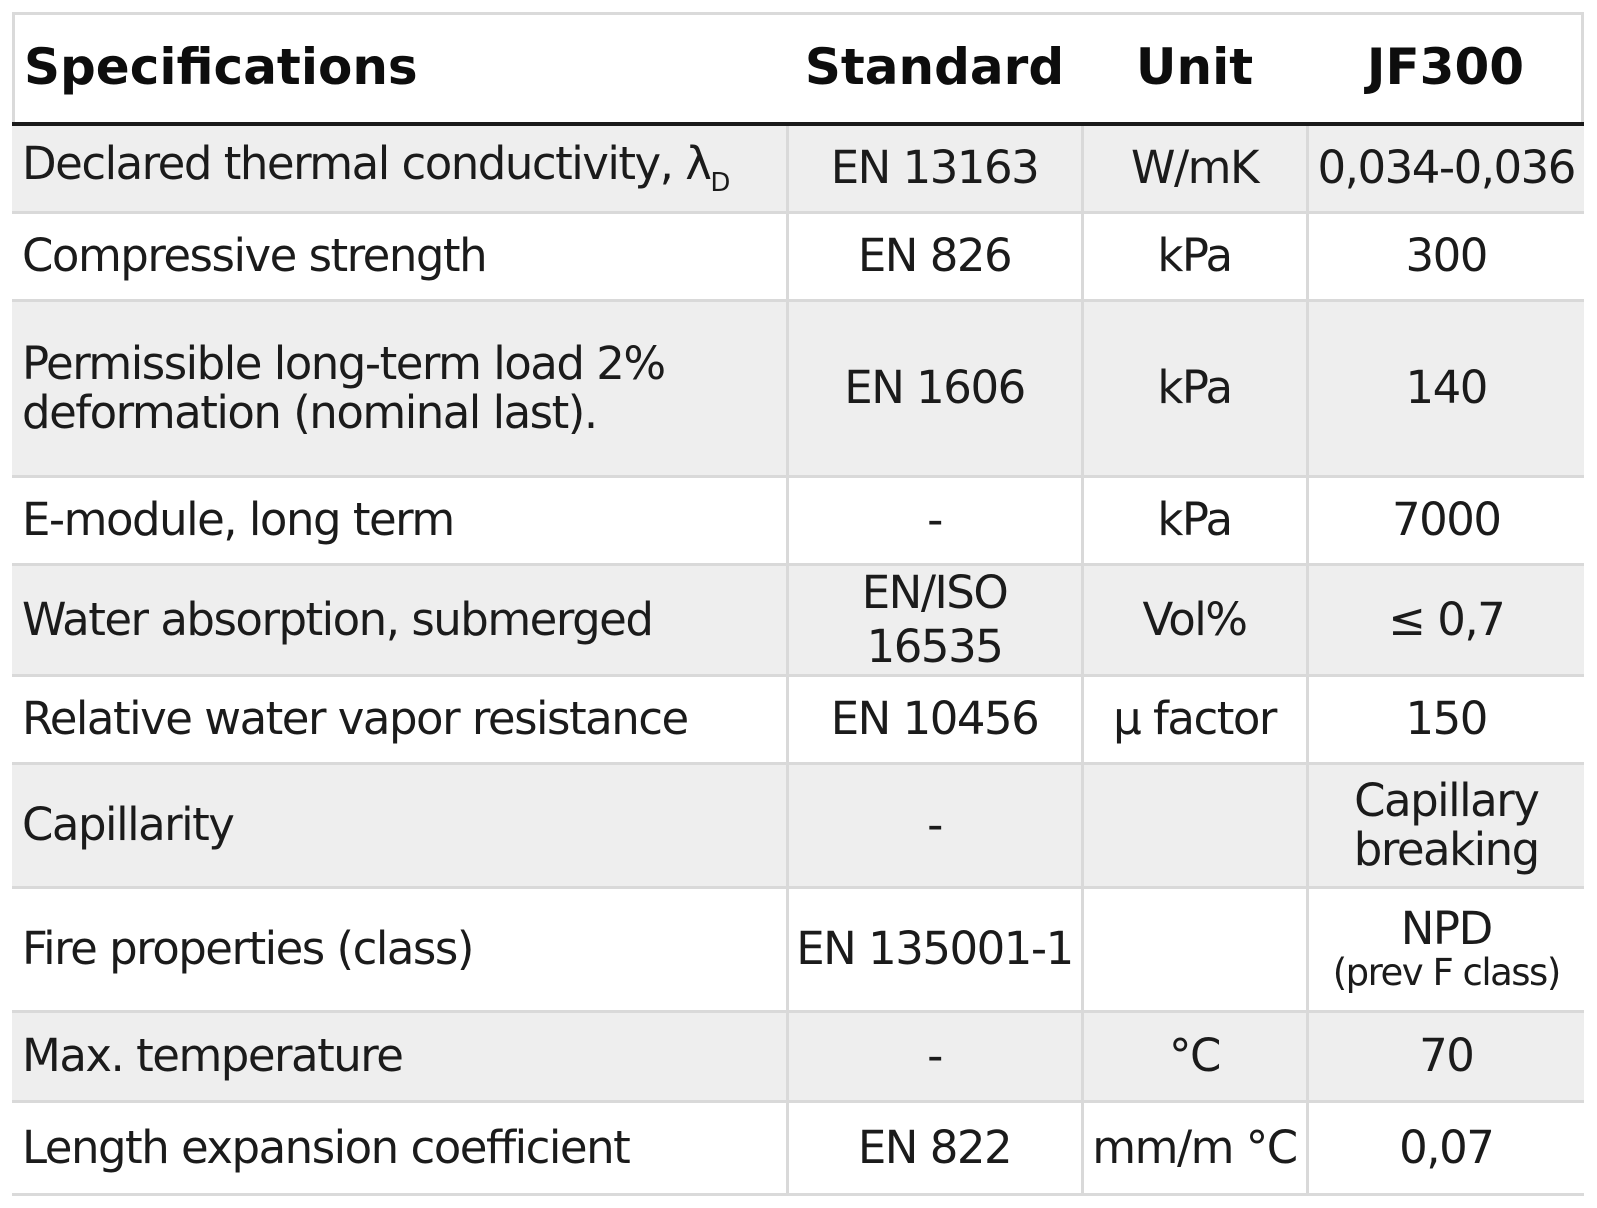 Image resolution: width=1597 pixels, height=1208 pixels. Describe the element at coordinates (1194, 69) in the screenshot. I see `header-unit: Unit` at that location.